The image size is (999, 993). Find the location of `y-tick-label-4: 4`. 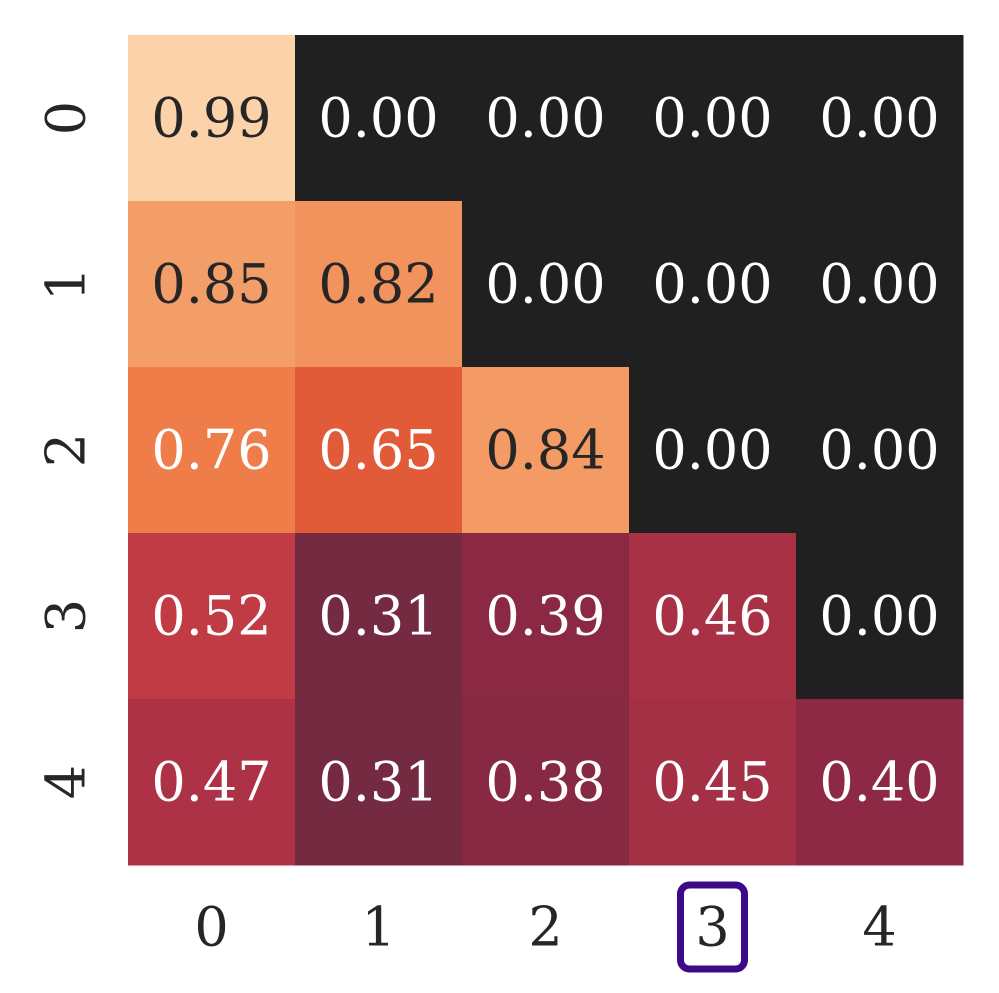

y-tick-label-4: 4 is located at coordinates (66, 782).